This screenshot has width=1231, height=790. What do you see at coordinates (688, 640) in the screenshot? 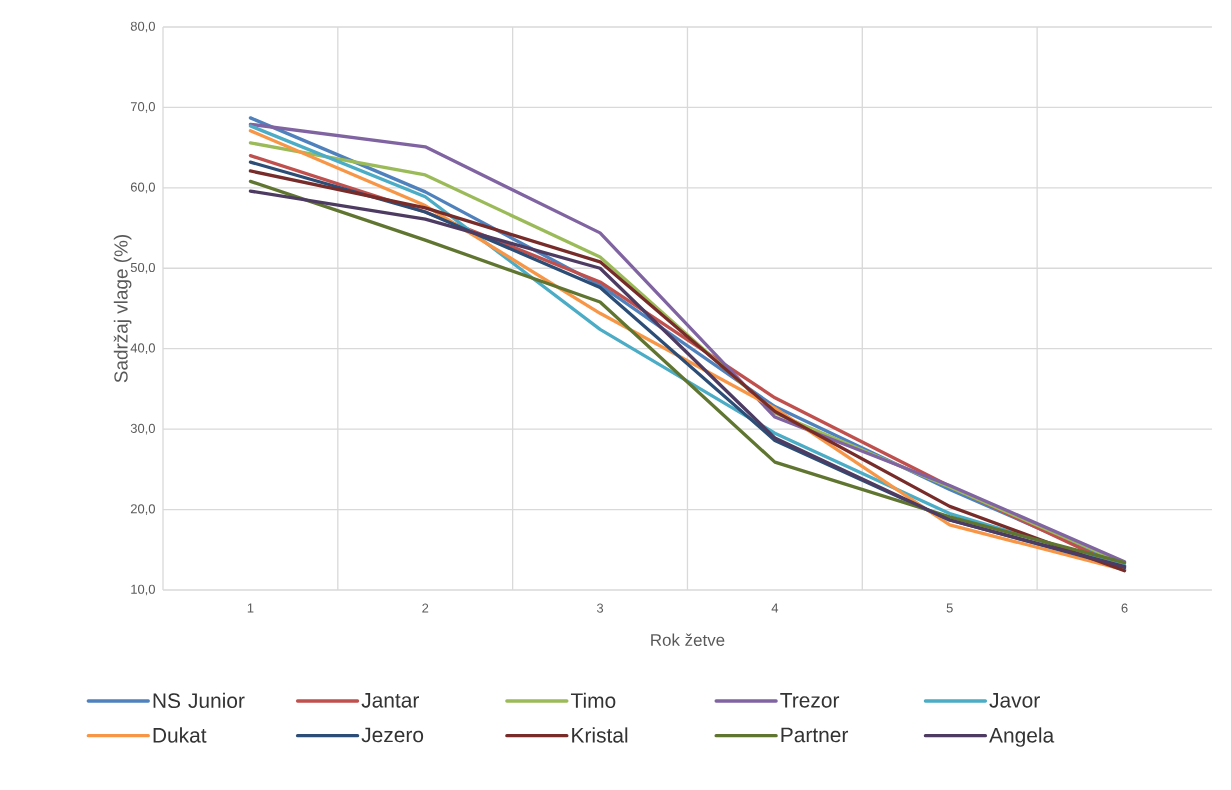
I see `x-axis-title: Rok žetve` at bounding box center [688, 640].